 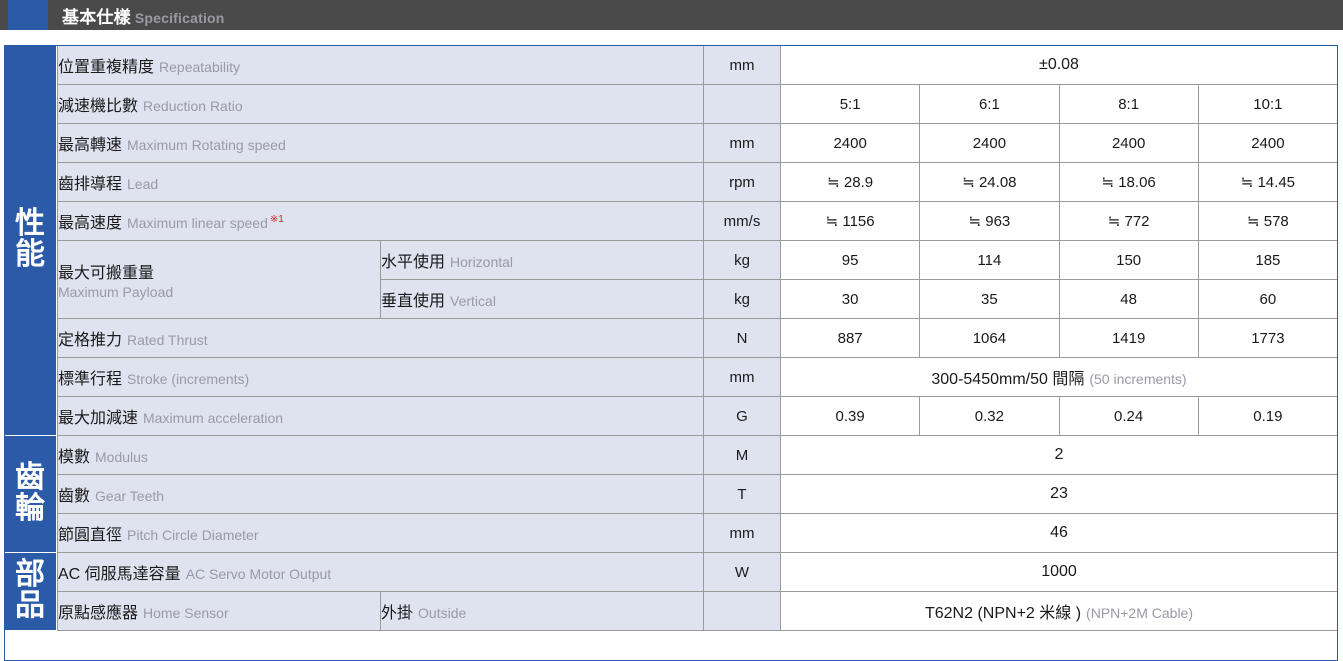 What do you see at coordinates (989, 416) in the screenshot?
I see `value-cell: 0.32` at bounding box center [989, 416].